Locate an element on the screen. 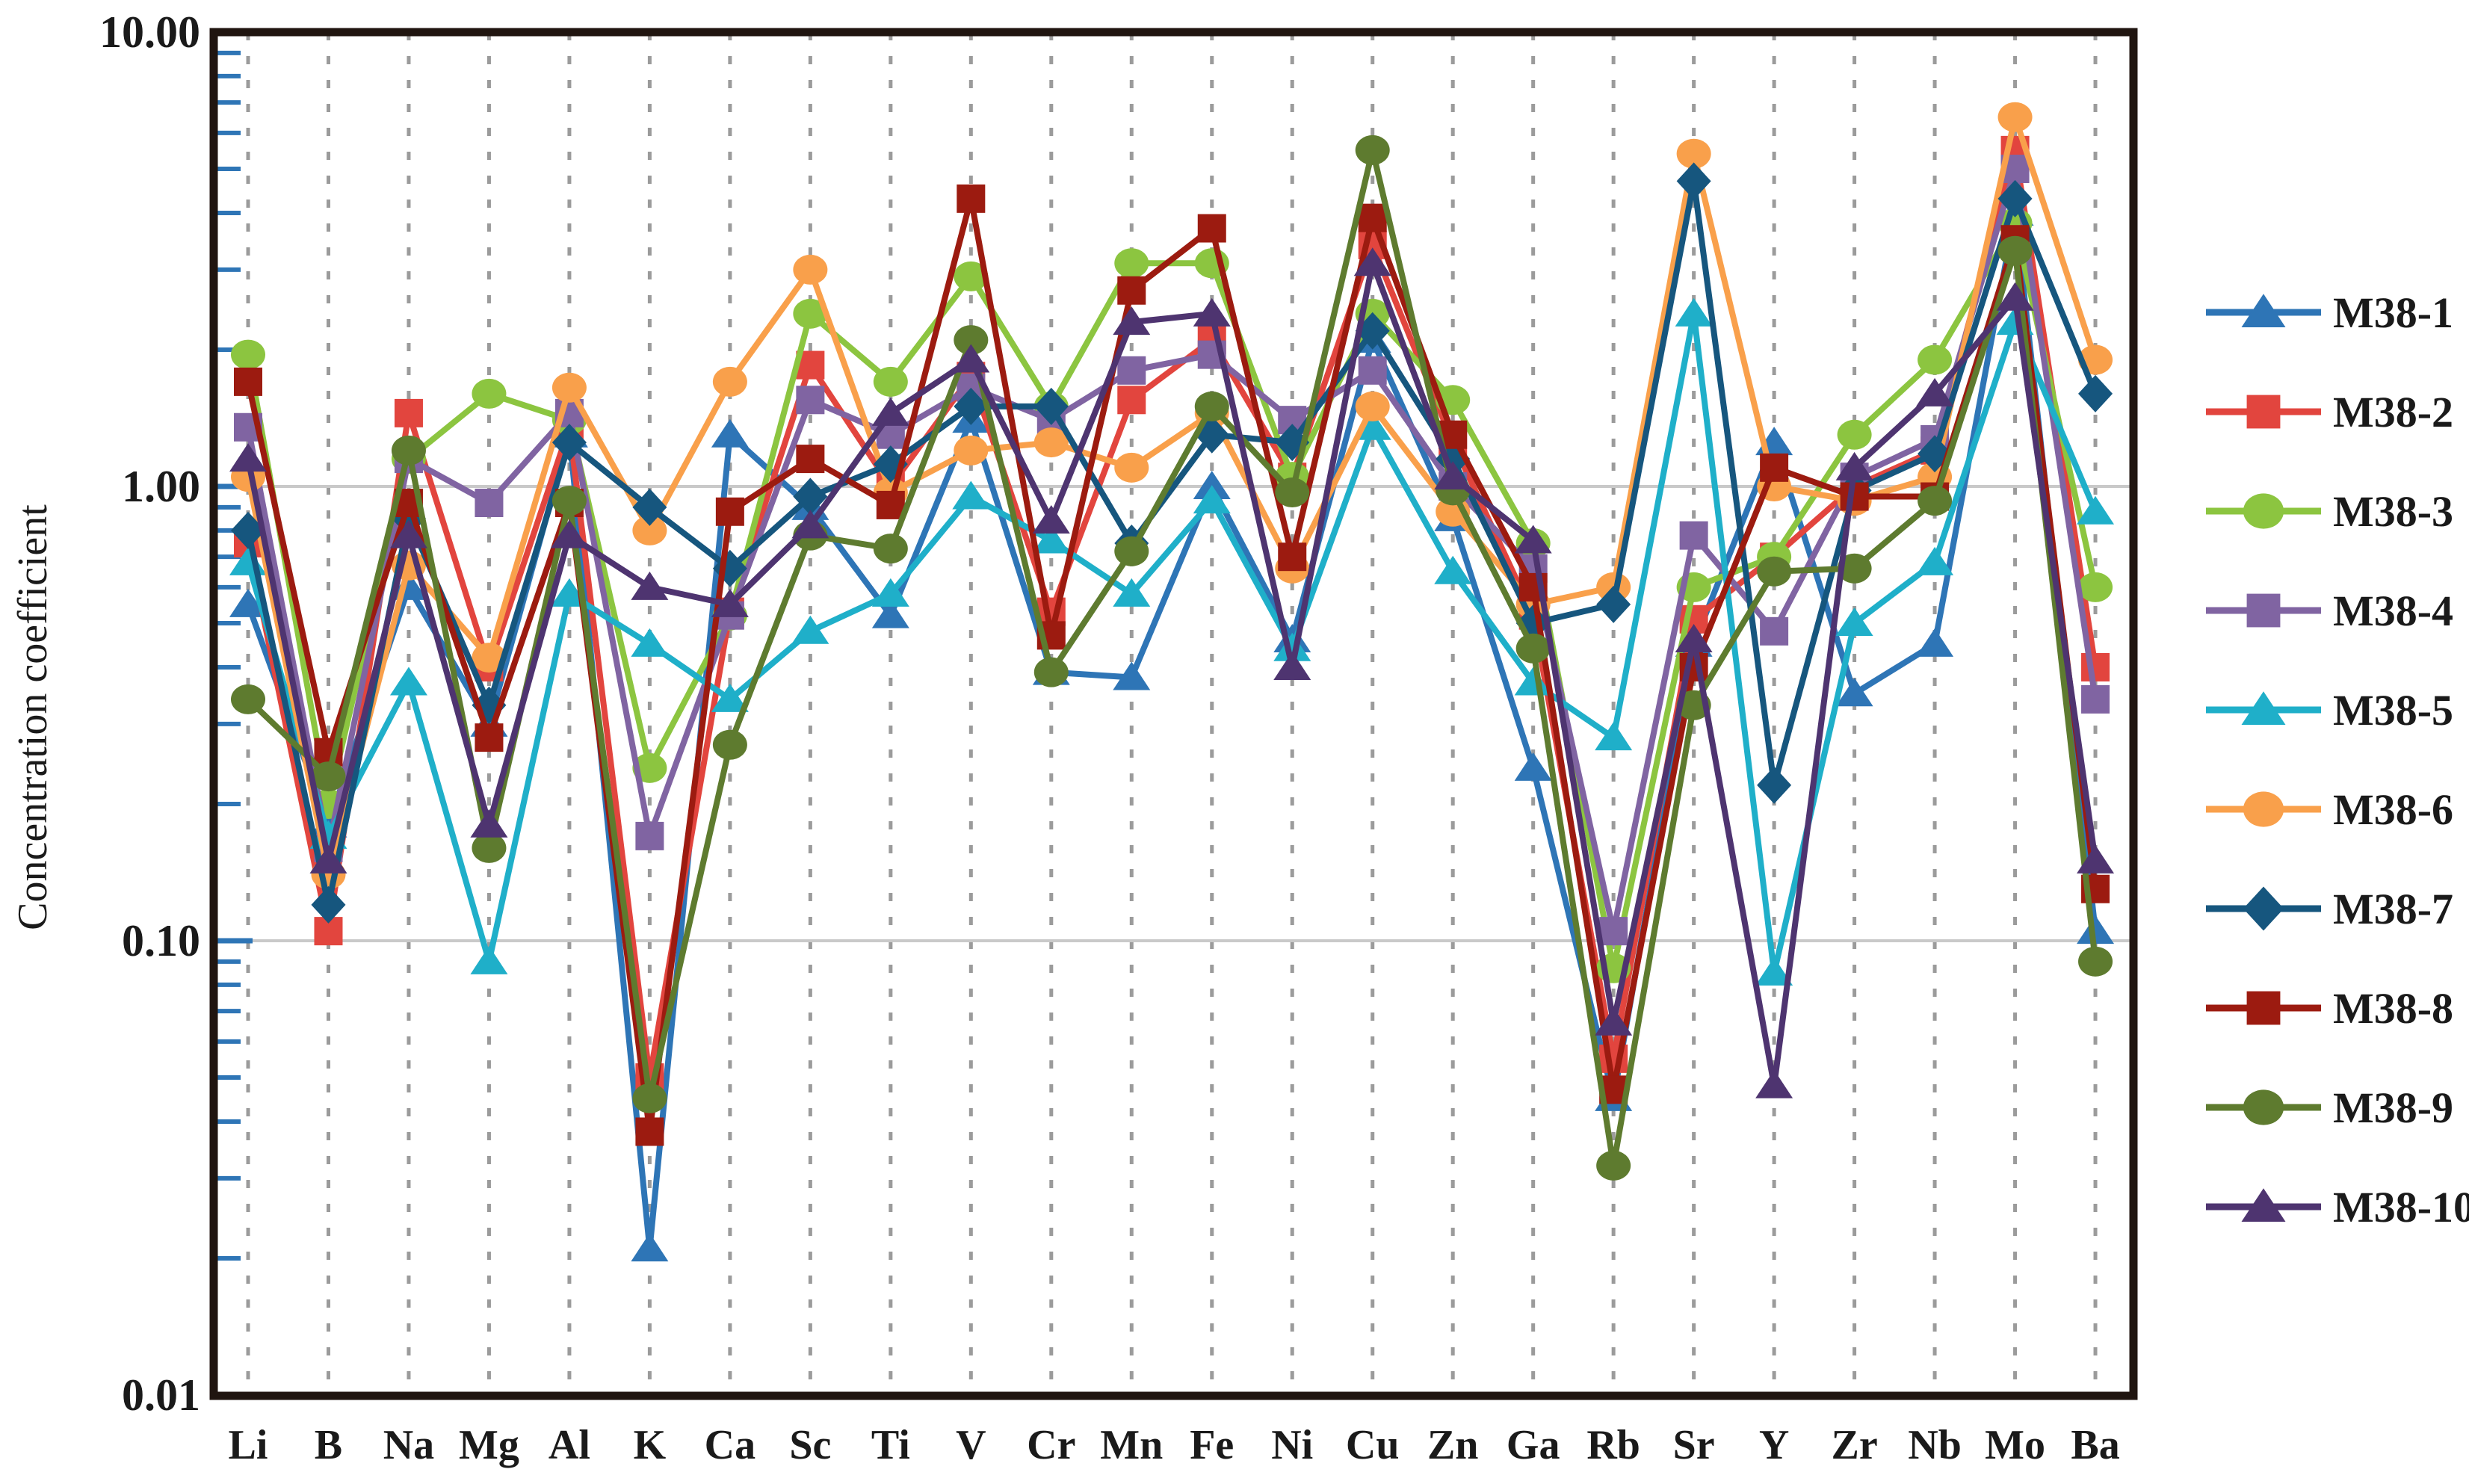 The height and width of the screenshot is (1484, 2469). x-tick-label: Y is located at coordinates (1774, 1445).